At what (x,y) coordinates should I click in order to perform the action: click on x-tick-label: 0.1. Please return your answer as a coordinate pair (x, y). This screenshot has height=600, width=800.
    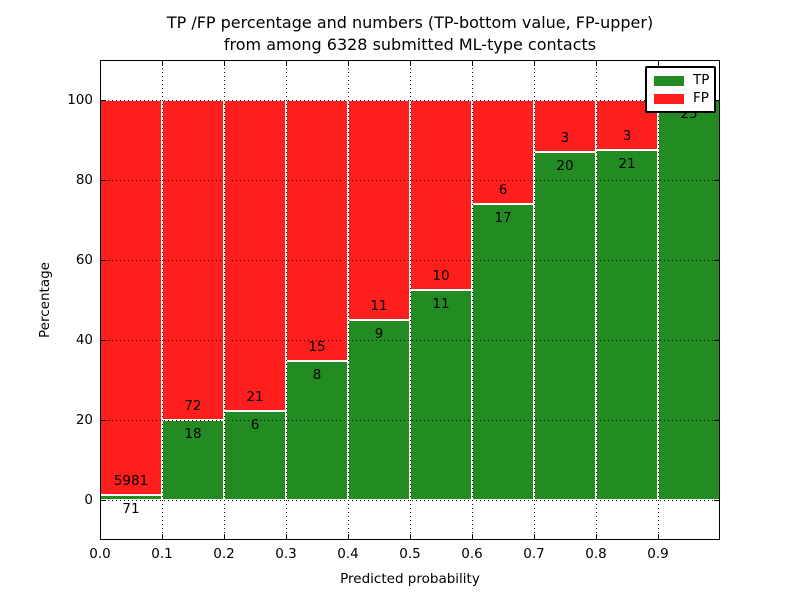
    Looking at the image, I should click on (162, 554).